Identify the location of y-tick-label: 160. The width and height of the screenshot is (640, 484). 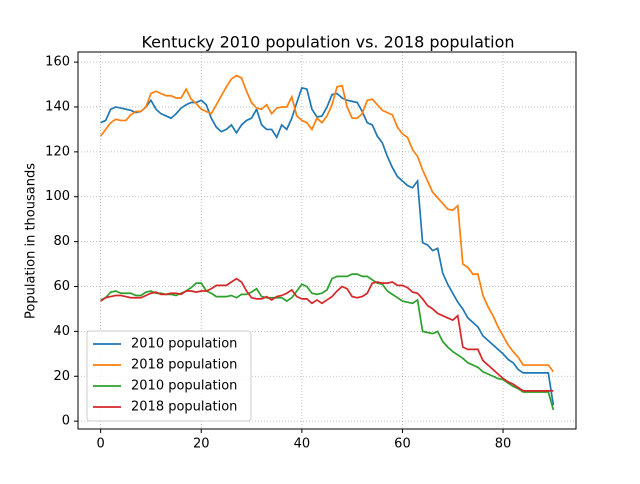
(57, 62).